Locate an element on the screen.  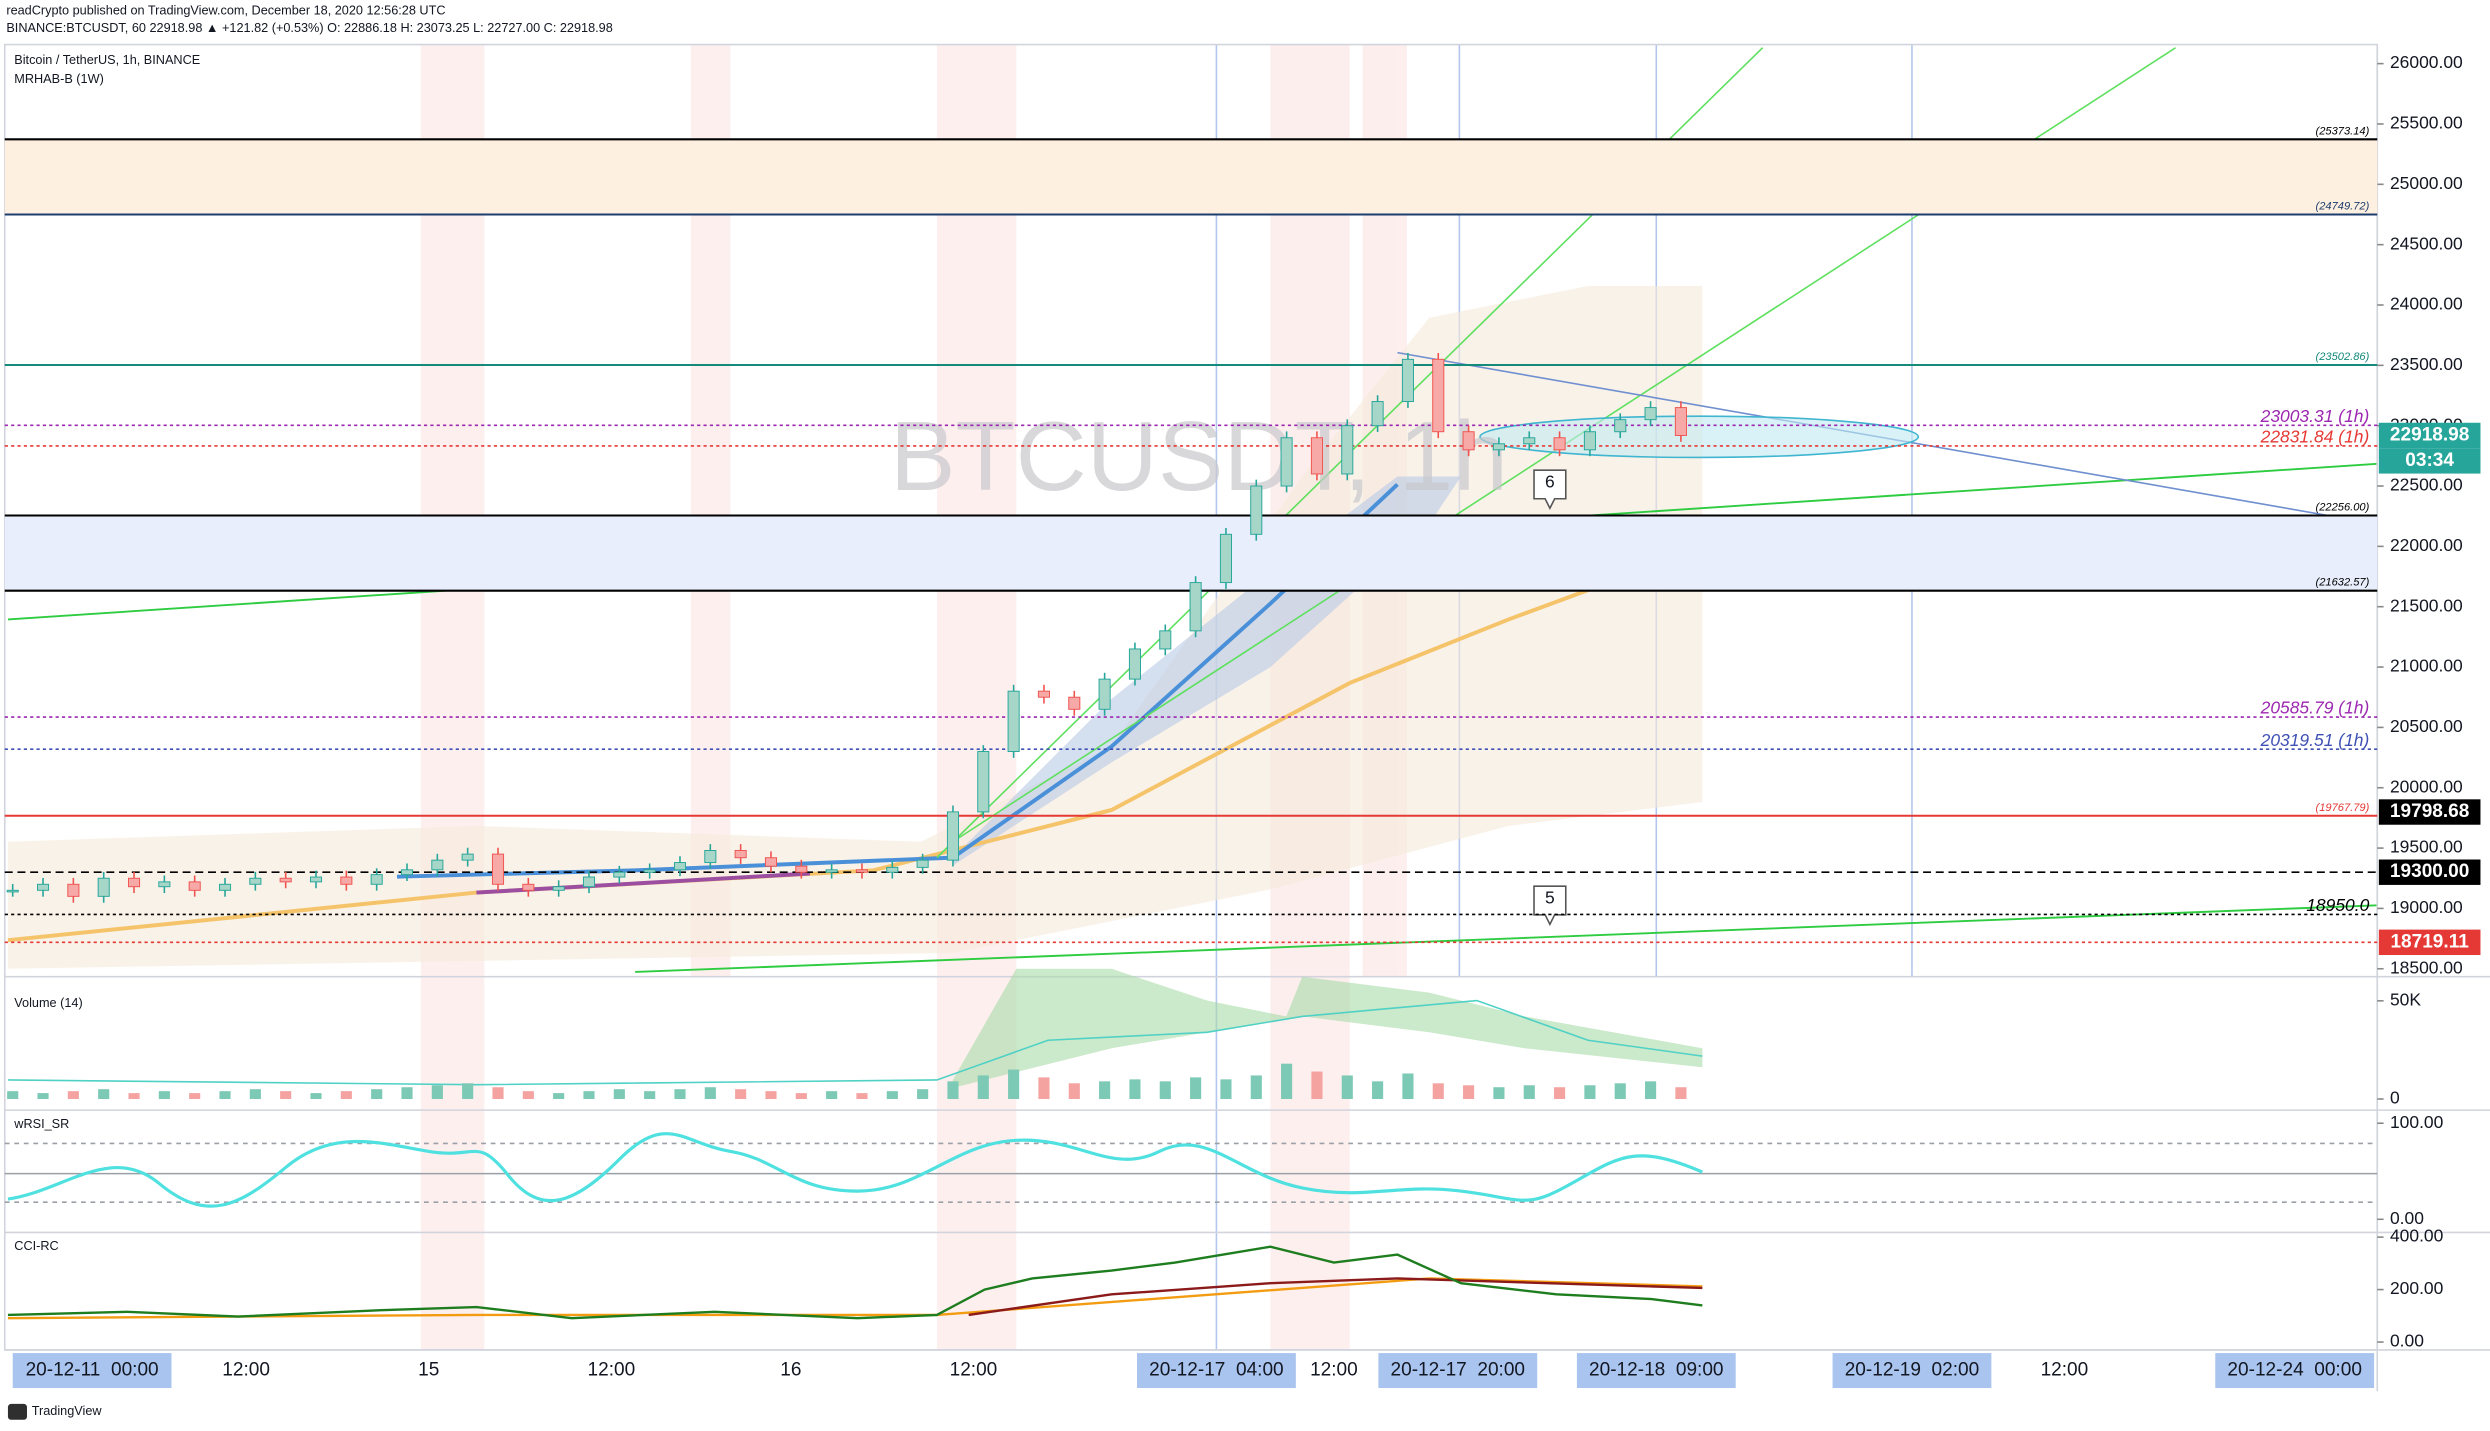
level-label: 22831.84 (1h) is located at coordinates (2315, 437).